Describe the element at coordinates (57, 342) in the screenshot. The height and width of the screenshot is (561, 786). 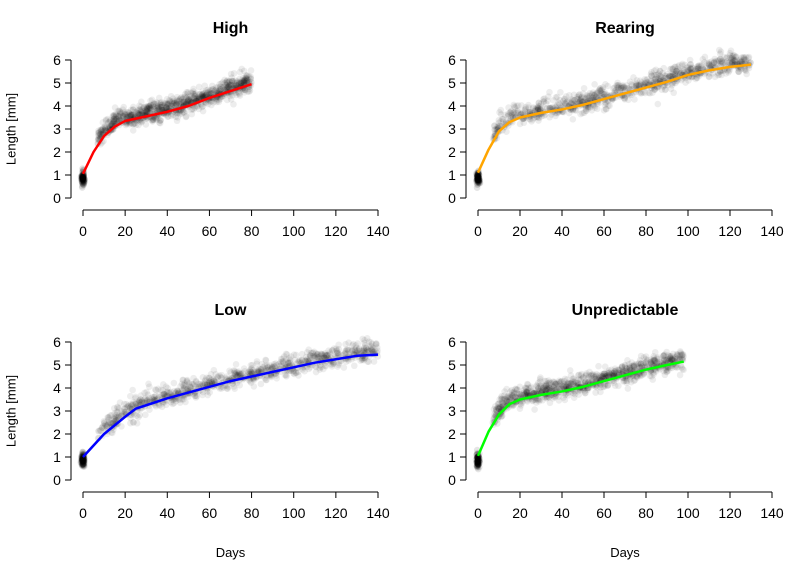
I see `y-tick-label: 6` at that location.